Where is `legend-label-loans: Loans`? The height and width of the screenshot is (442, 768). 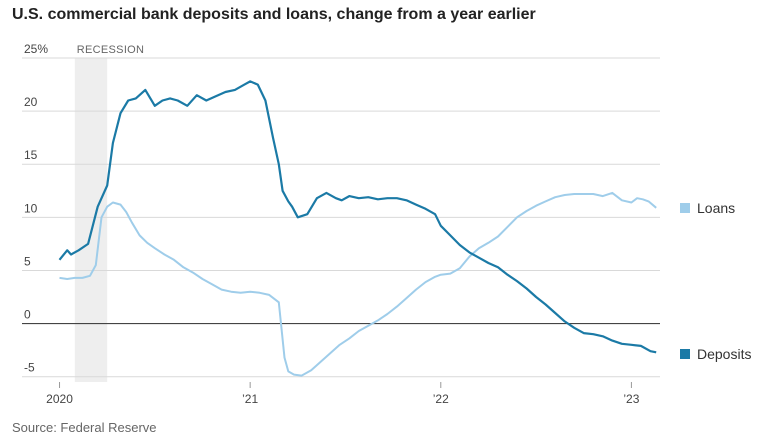 legend-label-loans: Loans is located at coordinates (716, 208).